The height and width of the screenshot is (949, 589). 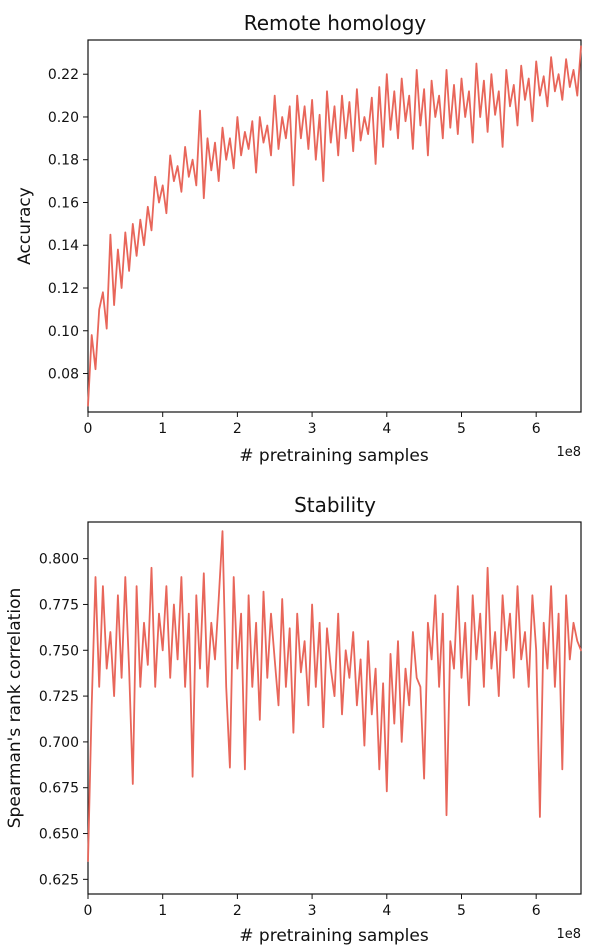 I want to click on y-tick-label: 0.700, so click(x=59, y=743).